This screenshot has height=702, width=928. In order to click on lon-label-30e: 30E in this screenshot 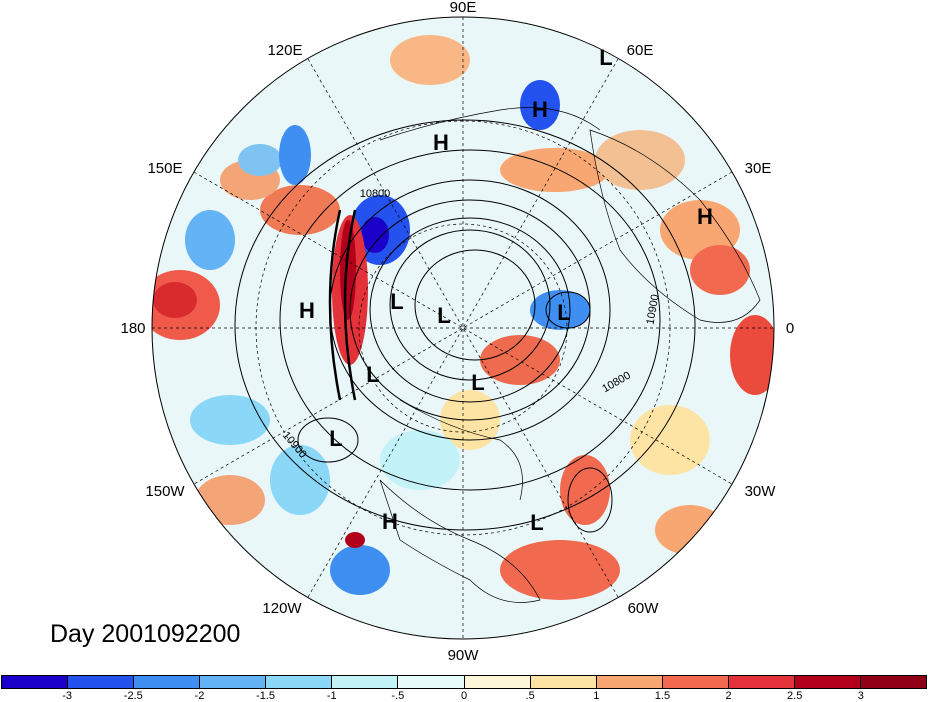, I will do `click(758, 168)`.